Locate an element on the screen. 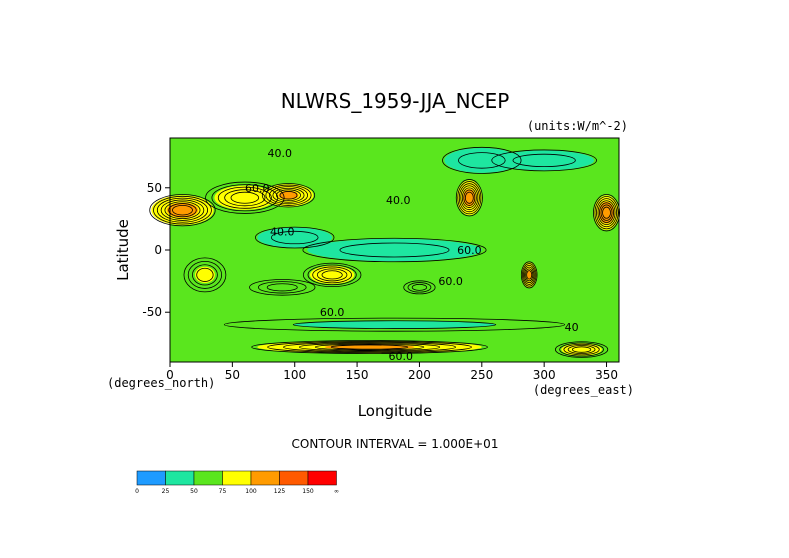  contour-label: 40 is located at coordinates (572, 327).